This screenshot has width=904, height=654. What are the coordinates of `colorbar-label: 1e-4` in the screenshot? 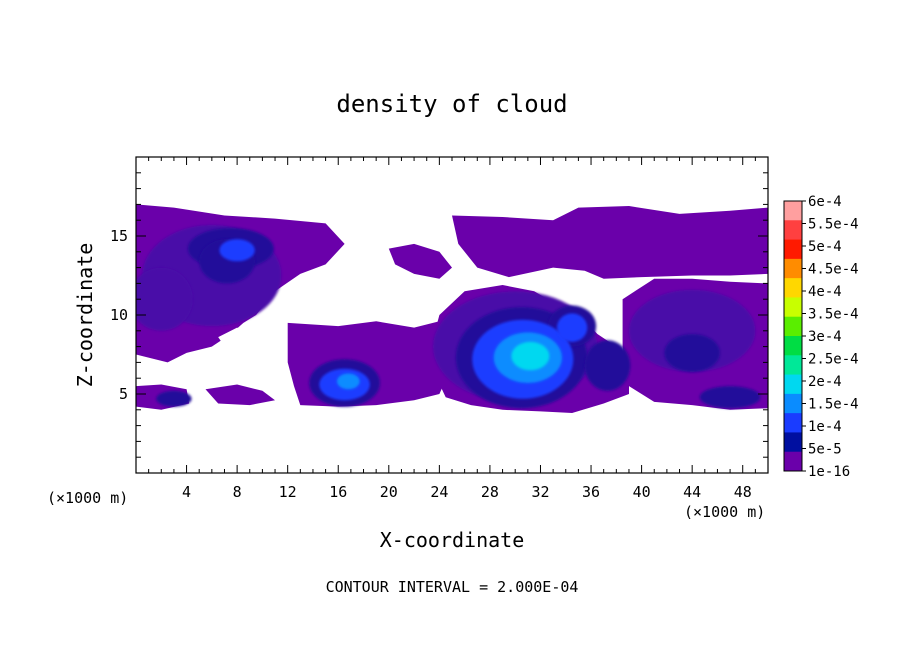 It's located at (825, 427).